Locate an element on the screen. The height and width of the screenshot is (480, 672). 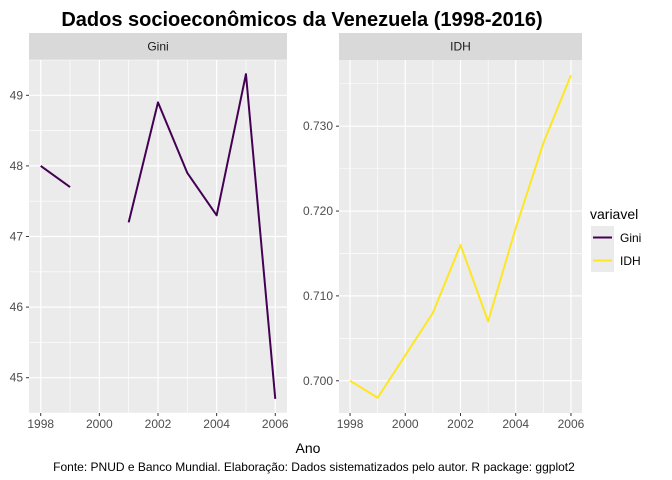
facet-strip-label: Gini is located at coordinates (157, 47).